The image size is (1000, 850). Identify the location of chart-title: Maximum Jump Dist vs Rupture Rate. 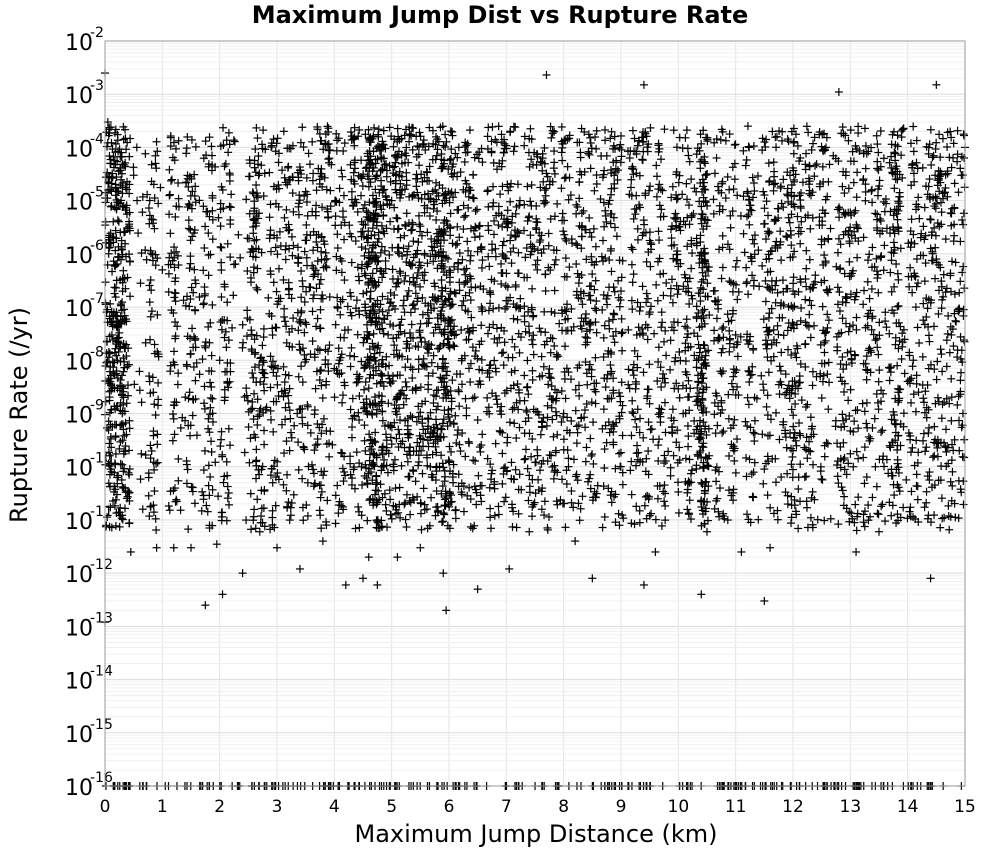
(500, 15).